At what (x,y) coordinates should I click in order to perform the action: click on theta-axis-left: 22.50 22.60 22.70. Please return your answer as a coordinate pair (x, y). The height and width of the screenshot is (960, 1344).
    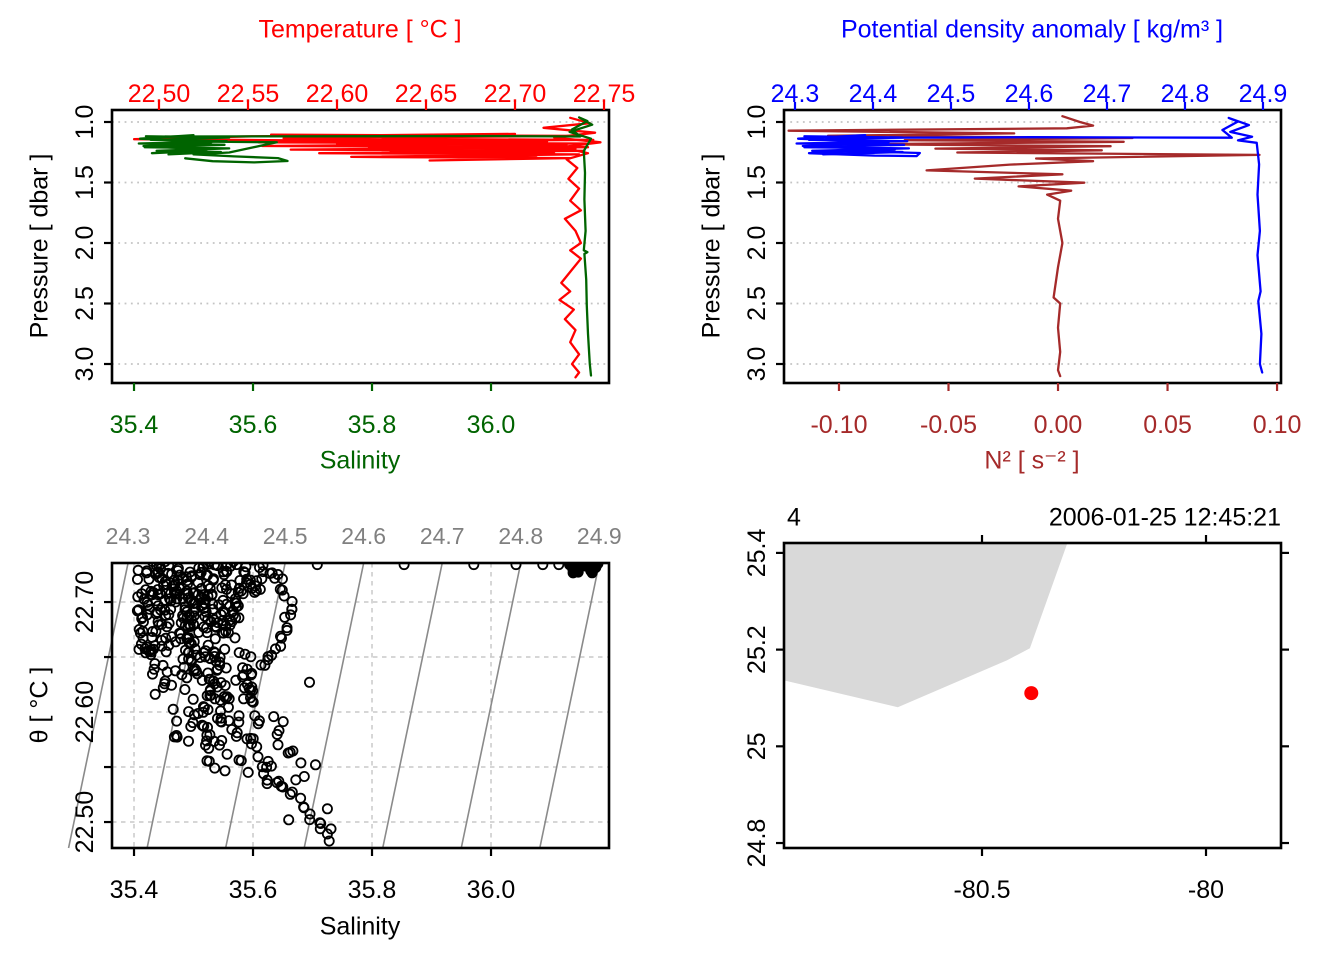
    Looking at the image, I should click on (91, 712).